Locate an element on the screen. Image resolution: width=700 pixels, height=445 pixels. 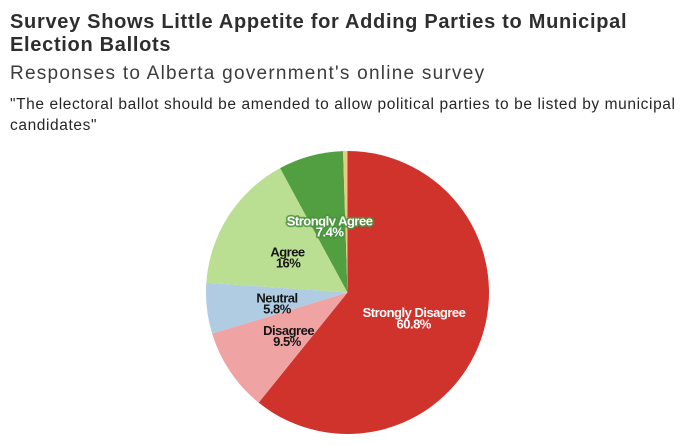
svg-text: 60.8% is located at coordinates (414, 324).